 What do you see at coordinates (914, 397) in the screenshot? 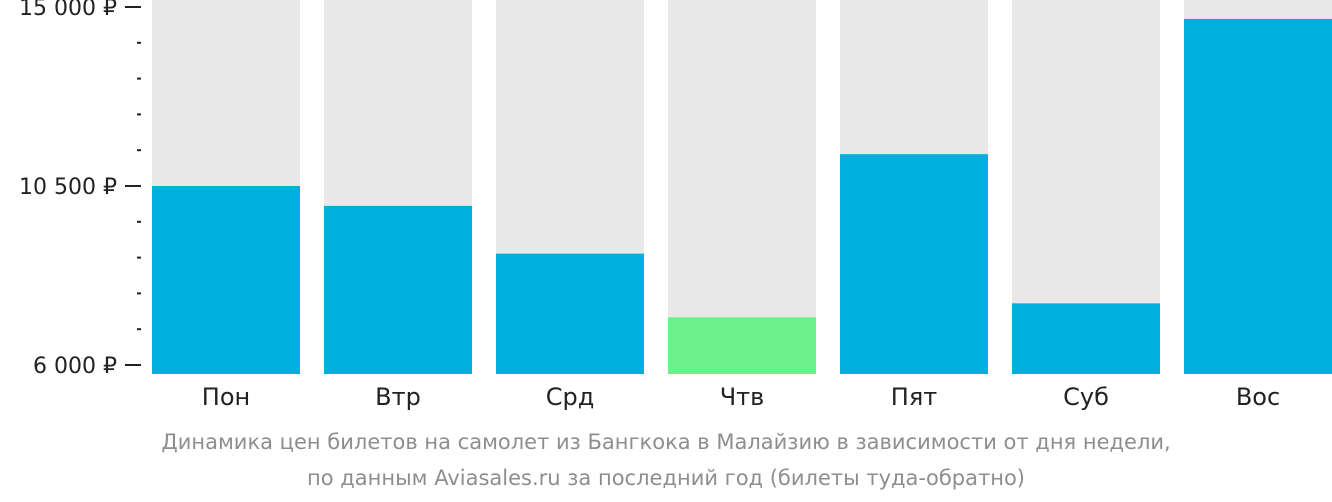
I see `x-tick-label-5: Пят` at bounding box center [914, 397].